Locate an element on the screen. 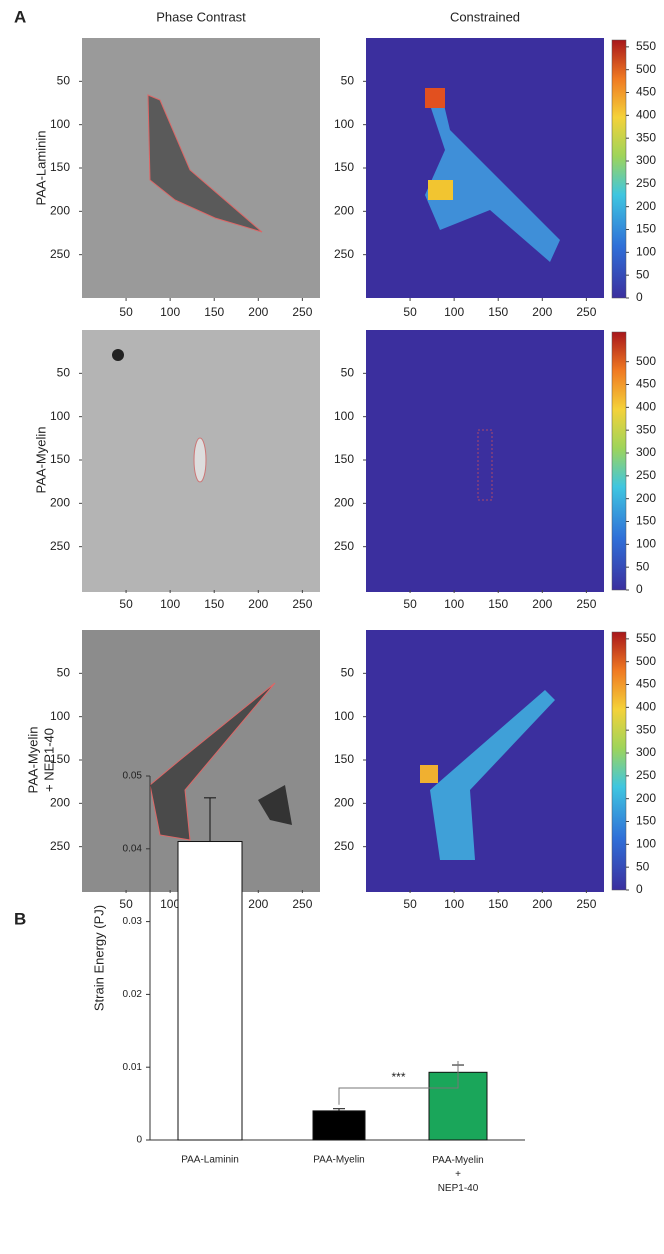  row-label: PAA-Laminin is located at coordinates (40, 168).